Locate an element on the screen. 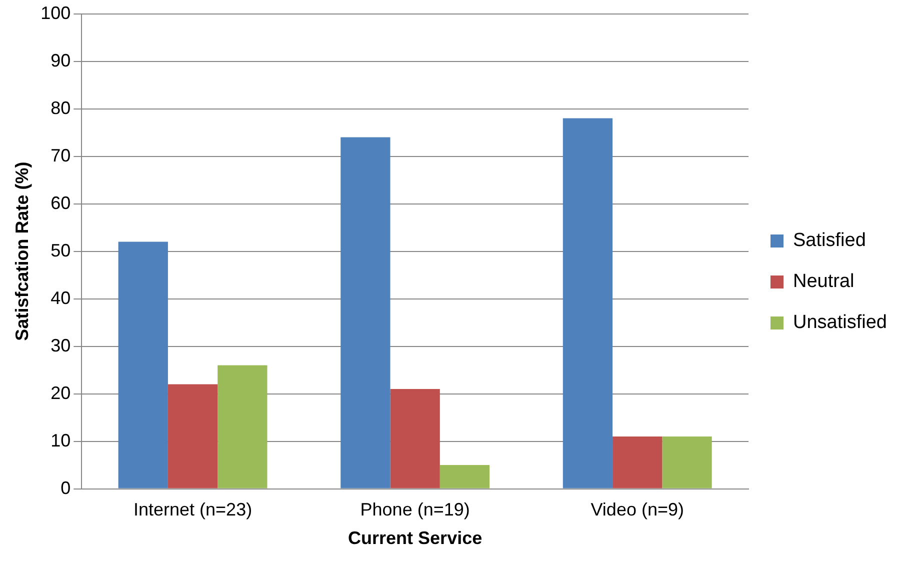 The width and height of the screenshot is (901, 562). x-tick-label: Phone (n=19) is located at coordinates (415, 510).